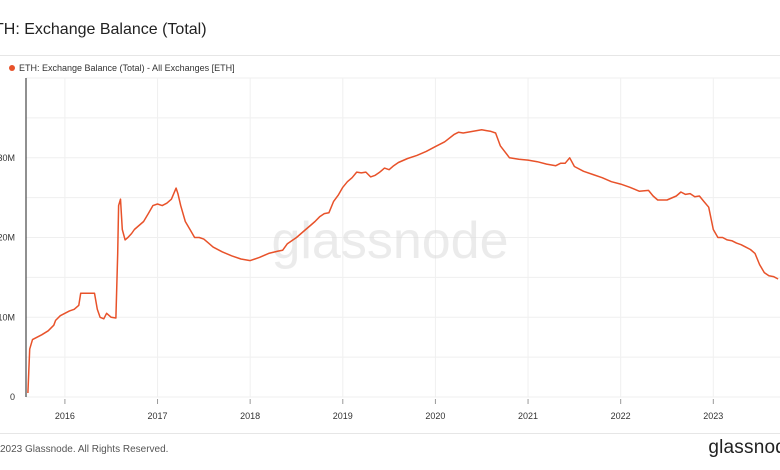 The height and width of the screenshot is (470, 780). What do you see at coordinates (103, 29) in the screenshot?
I see `page-title: TH: Exchange Balance (Total)` at bounding box center [103, 29].